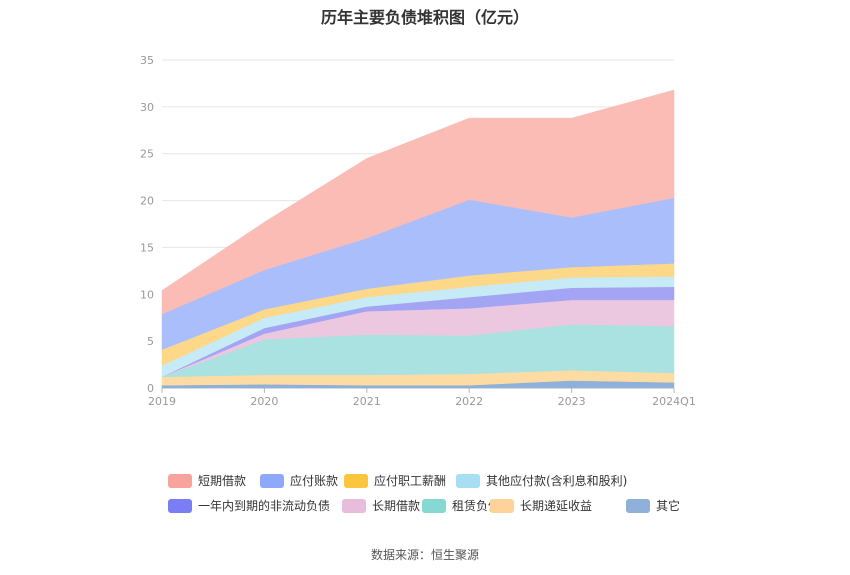  Describe the element at coordinates (147, 247) in the screenshot. I see `y-tick-label: 15` at that location.